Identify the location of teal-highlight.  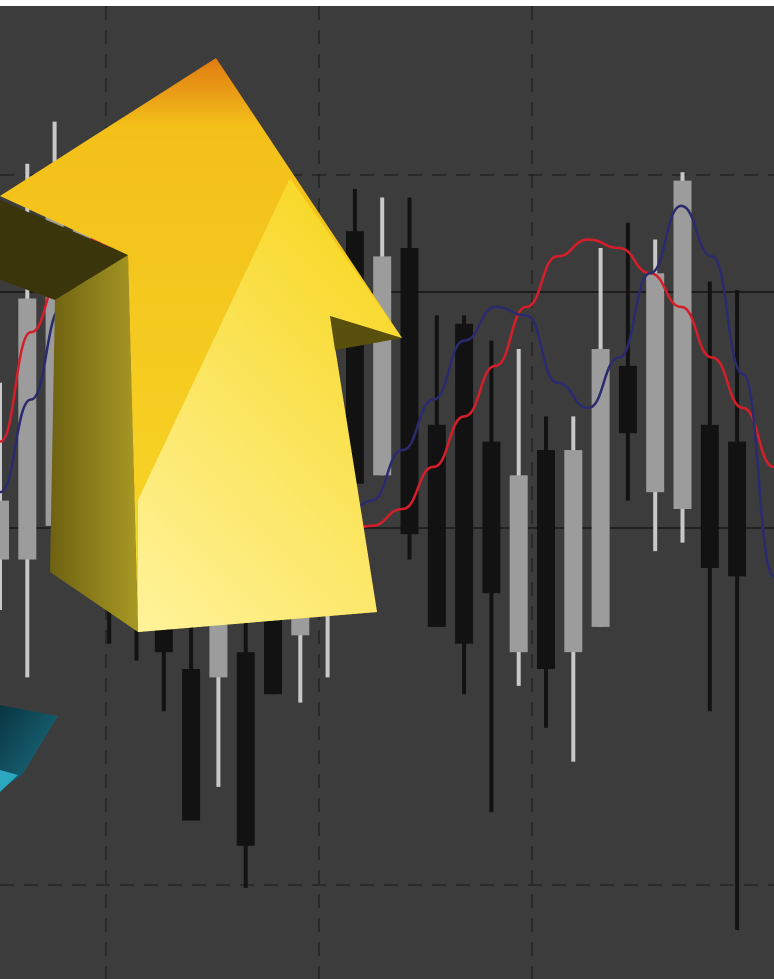
(9, 781).